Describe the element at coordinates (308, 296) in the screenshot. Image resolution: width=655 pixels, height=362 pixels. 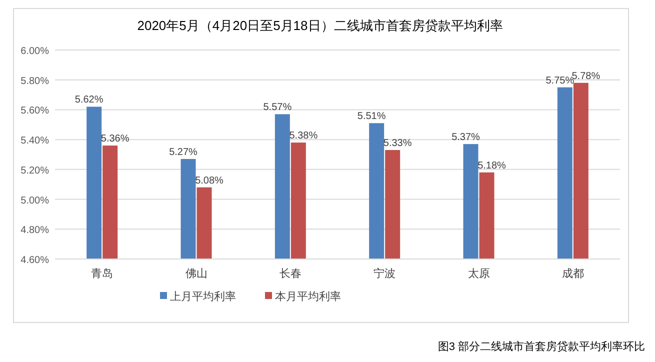
I see `legend-label: 本月平均利率` at that location.